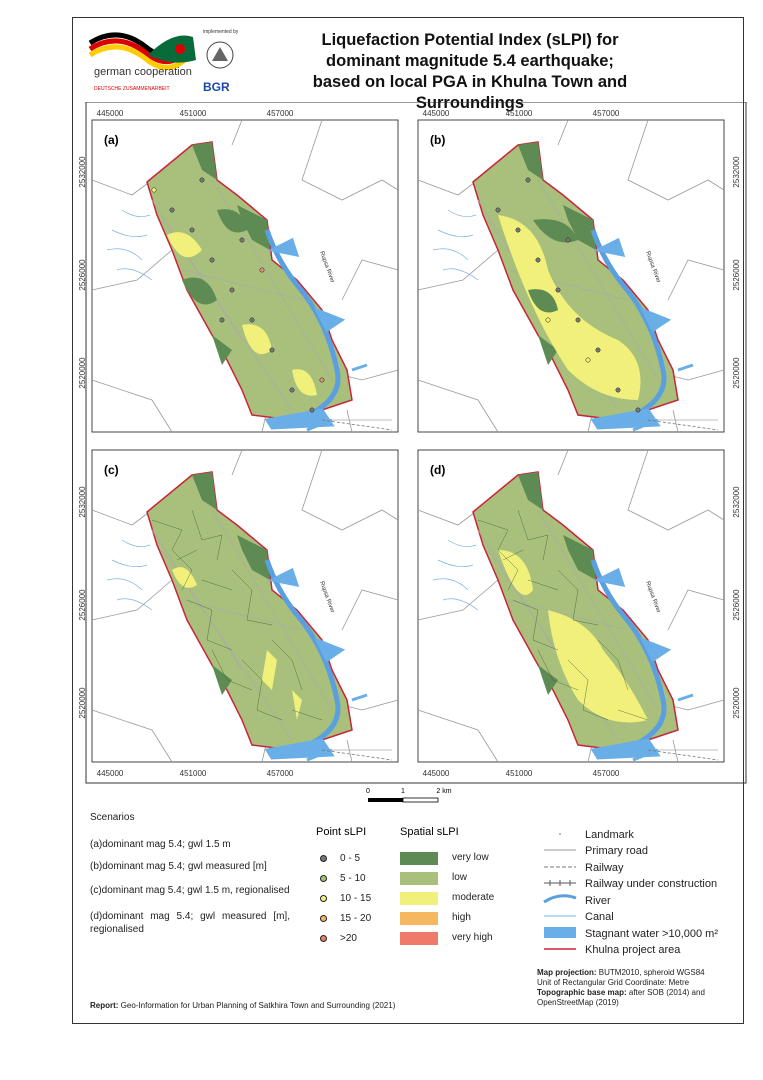 This screenshot has width=763, height=1080. Describe the element at coordinates (221, 32) in the screenshot. I see `implemented-by: implemented by` at that location.